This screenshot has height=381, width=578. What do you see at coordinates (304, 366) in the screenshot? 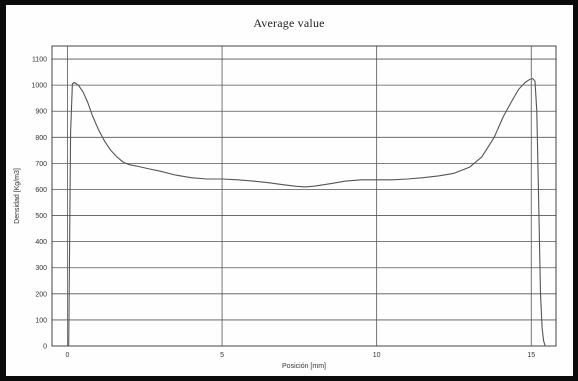
I see `x-axis-label: Posición [mm]` at bounding box center [304, 366].